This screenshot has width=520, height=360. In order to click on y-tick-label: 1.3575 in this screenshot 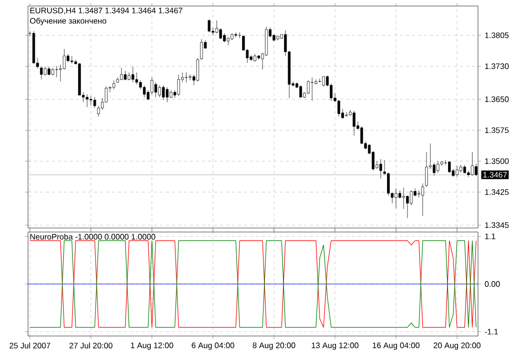, I will do `click(497, 130)`.